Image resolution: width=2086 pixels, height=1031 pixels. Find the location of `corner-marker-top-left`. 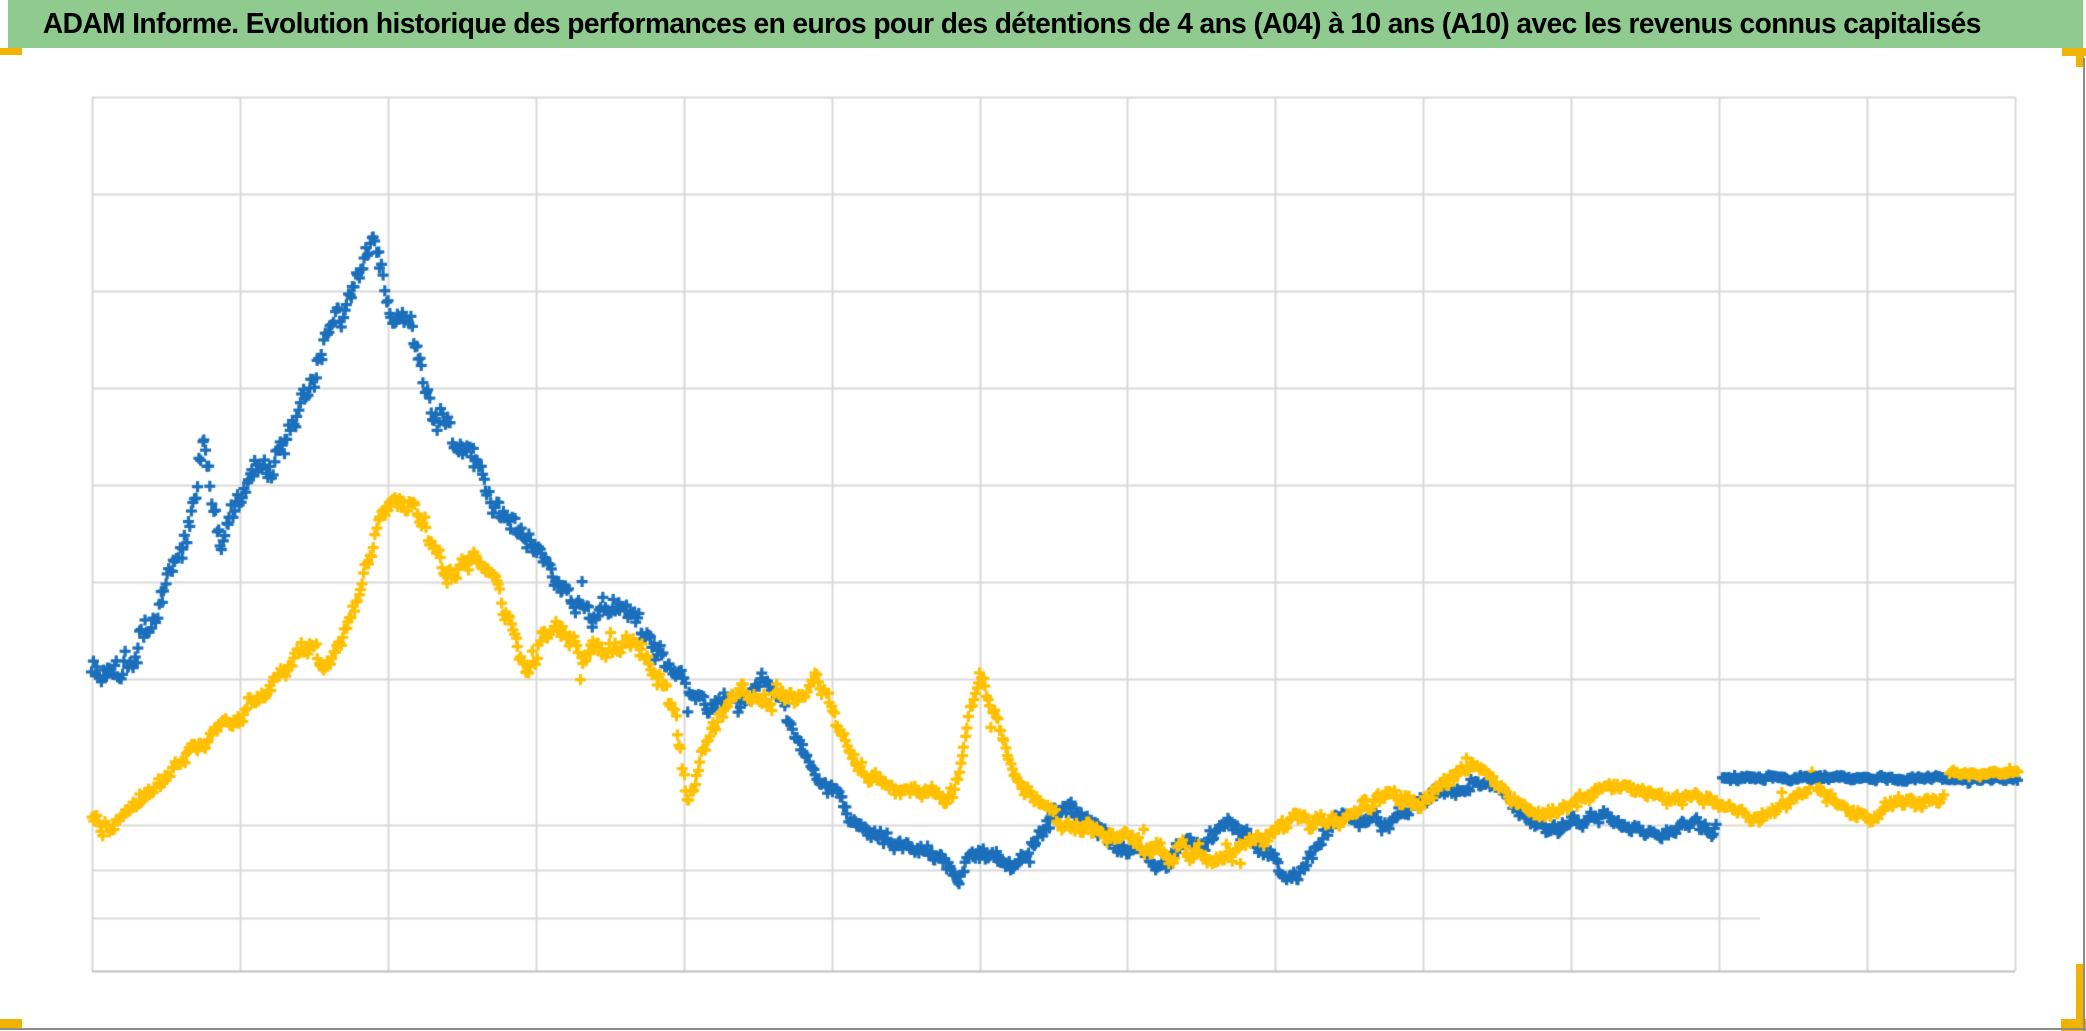

corner-marker-top-left is located at coordinates (11, 51).